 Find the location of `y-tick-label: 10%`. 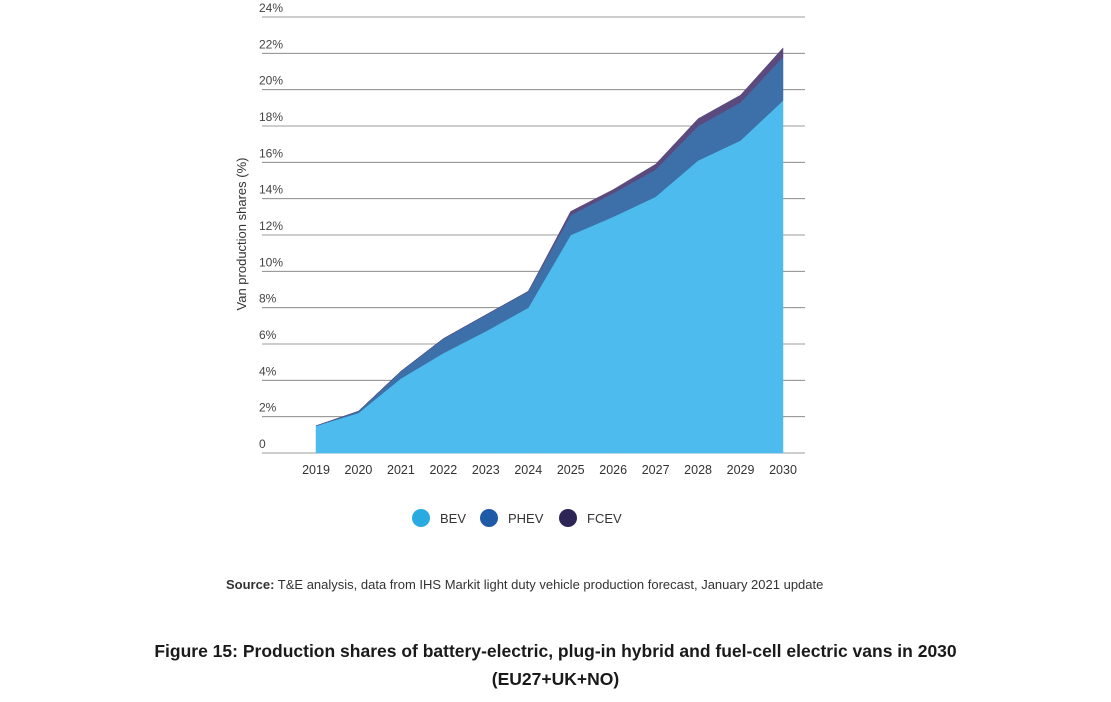

y-tick-label: 10% is located at coordinates (271, 262).